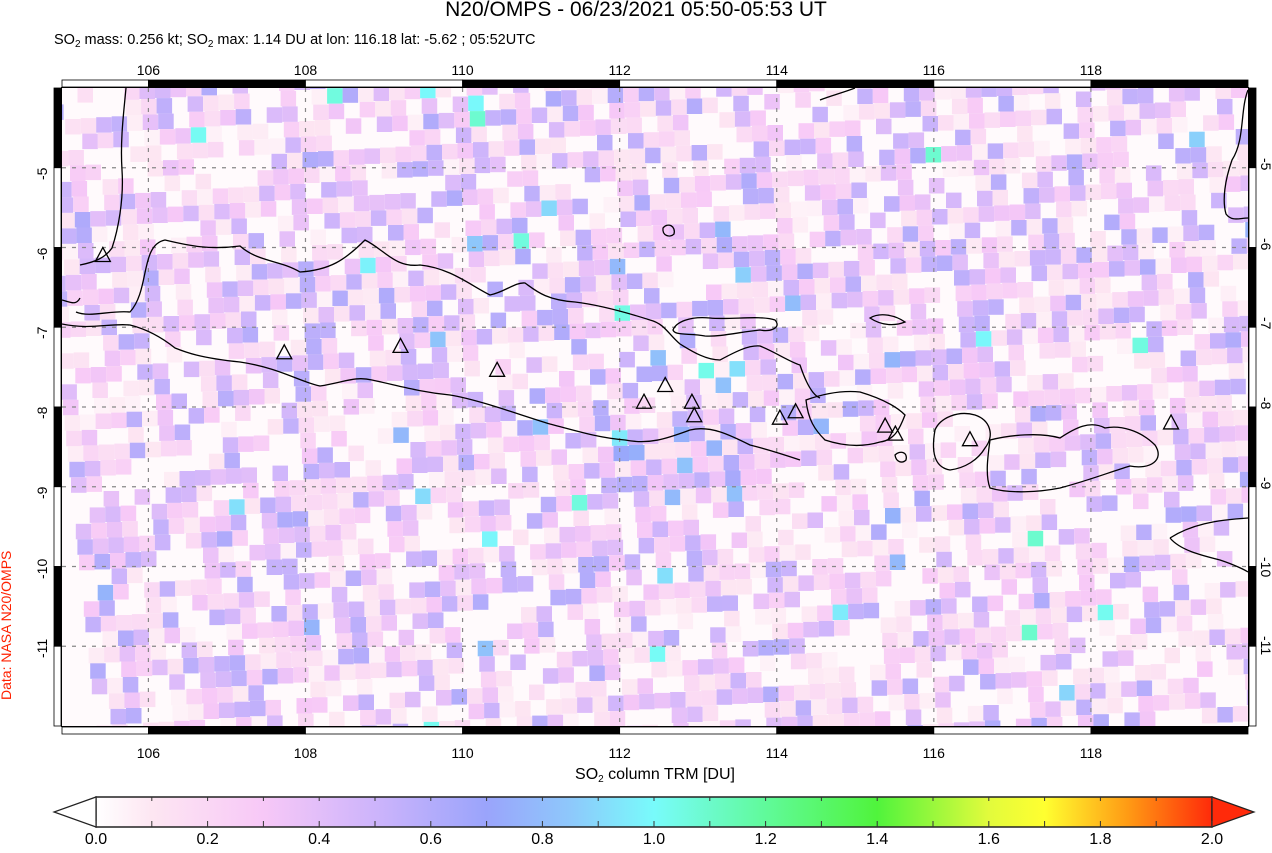 The image size is (1272, 853). Describe the element at coordinates (42, 412) in the screenshot. I see `lat-tick-label-left: -8` at that location.